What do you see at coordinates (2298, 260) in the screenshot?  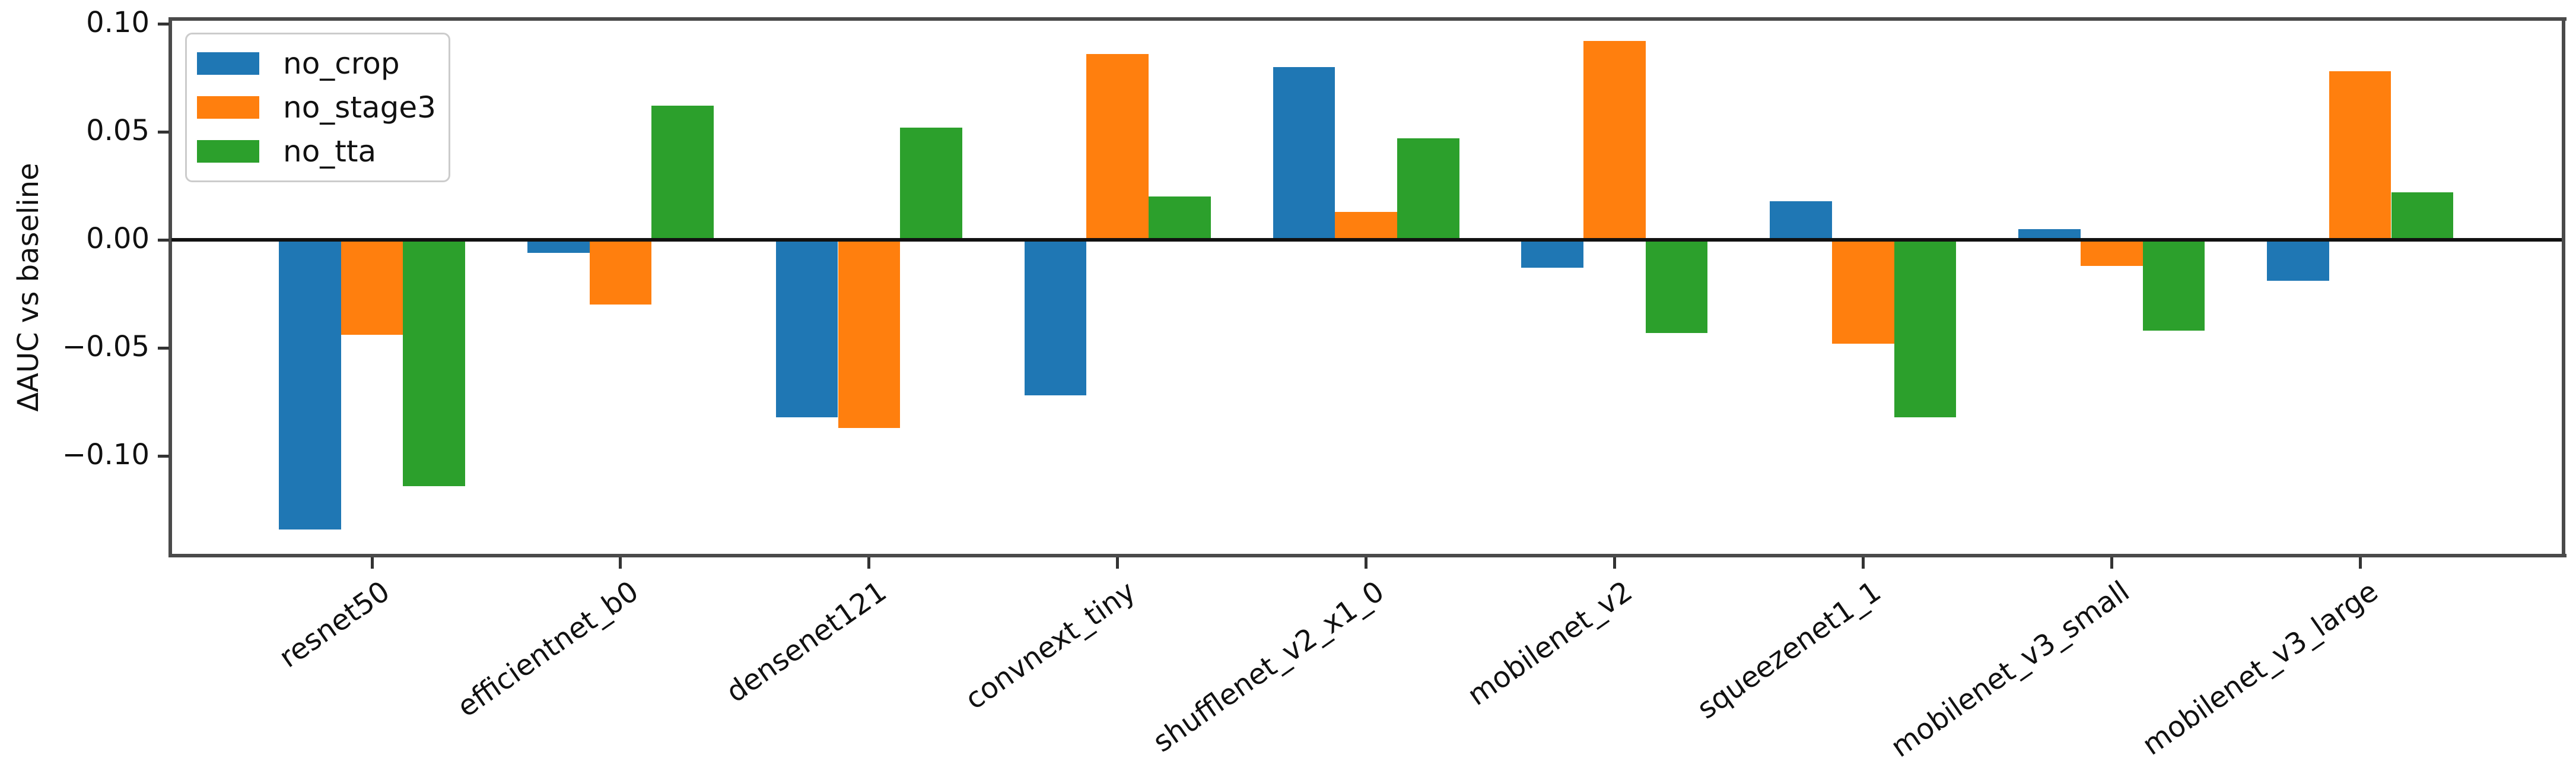 I see `bar-no_crop-mobilenet_v3_large` at bounding box center [2298, 260].